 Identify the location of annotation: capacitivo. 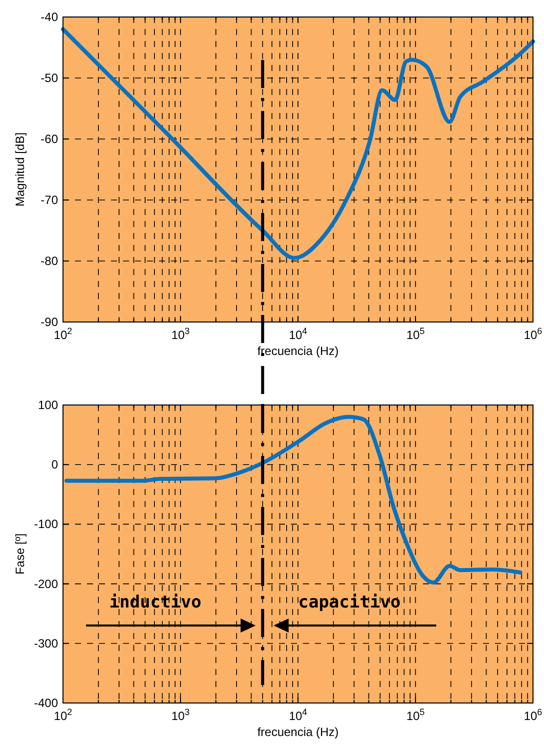
(349, 602).